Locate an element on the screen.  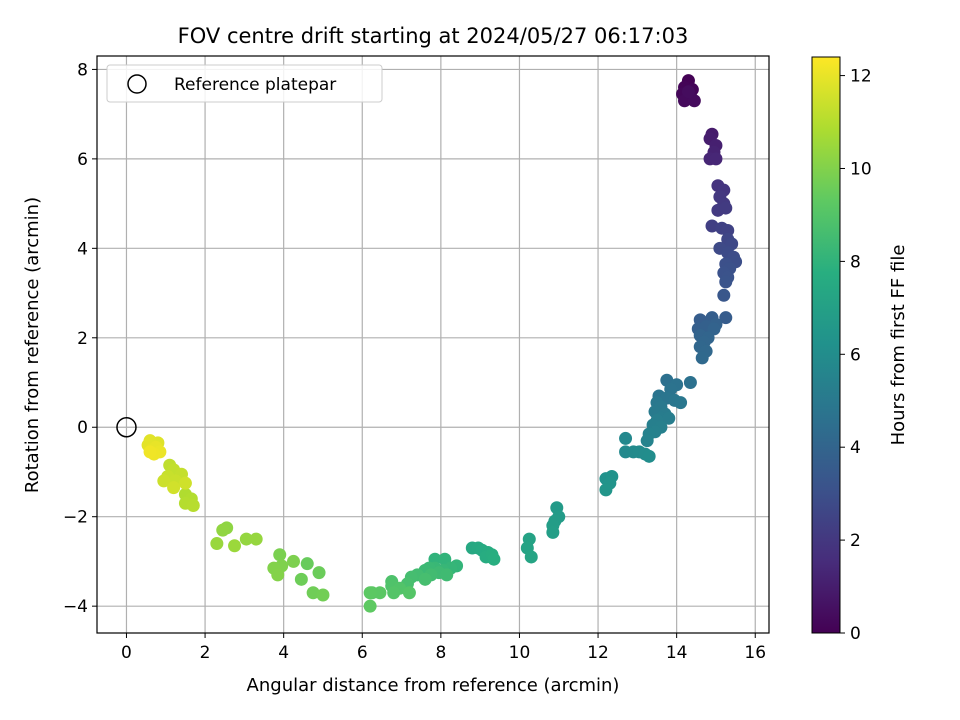
x-tick-label: 14 is located at coordinates (677, 653).